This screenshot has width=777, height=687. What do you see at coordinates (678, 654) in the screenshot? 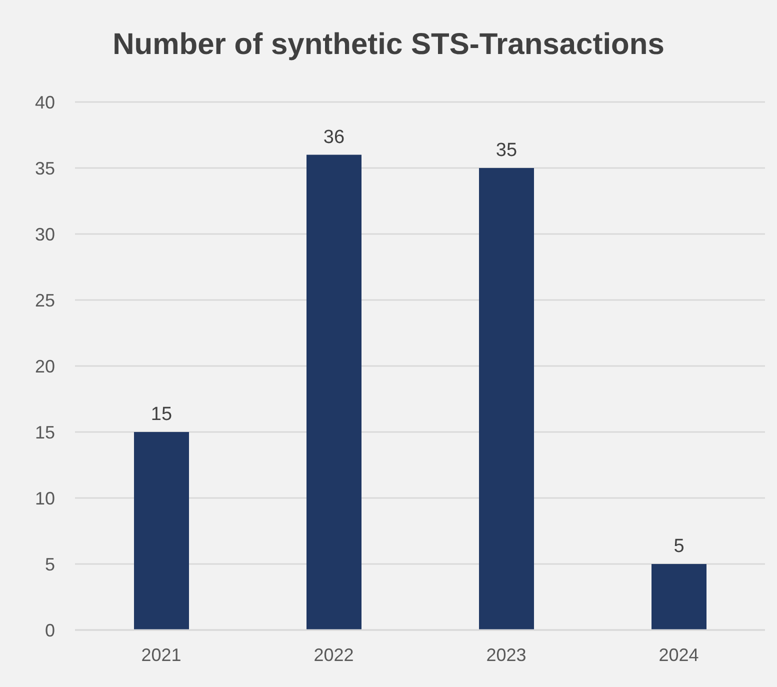
I see `x-tick-label: 2024` at bounding box center [678, 654].